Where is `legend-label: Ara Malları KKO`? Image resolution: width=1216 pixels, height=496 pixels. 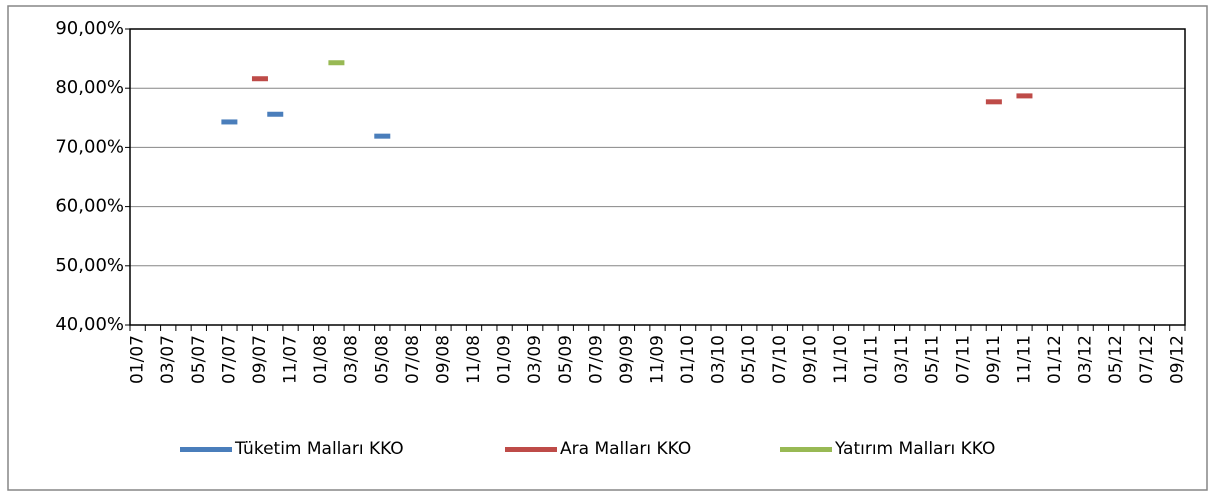
legend-label: Ara Malları KKO is located at coordinates (625, 449).